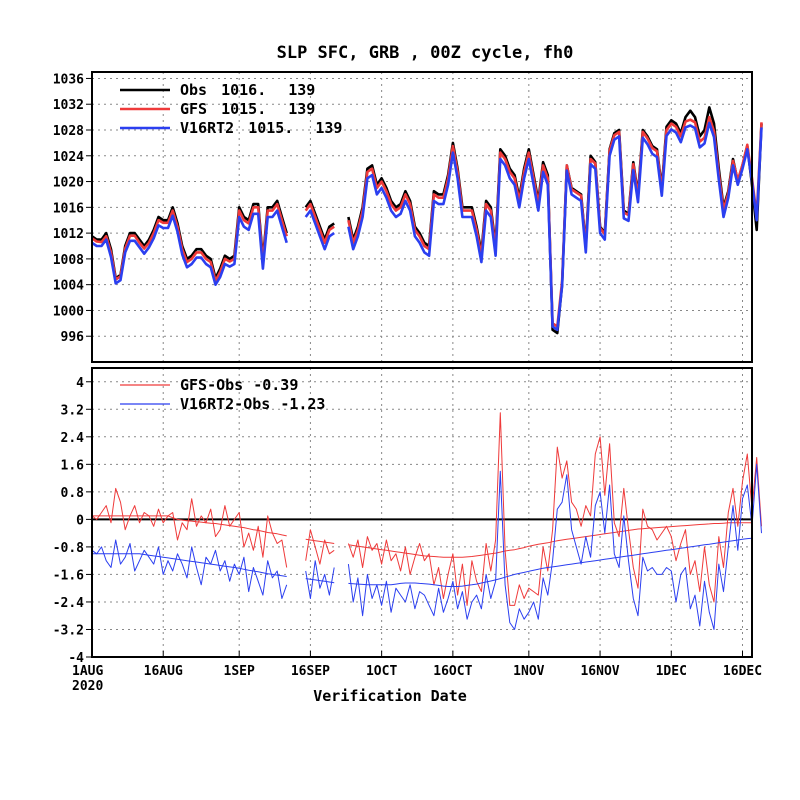 The width and height of the screenshot is (800, 800). I want to click on legend-entry: GFS 1015. 139, so click(247, 109).